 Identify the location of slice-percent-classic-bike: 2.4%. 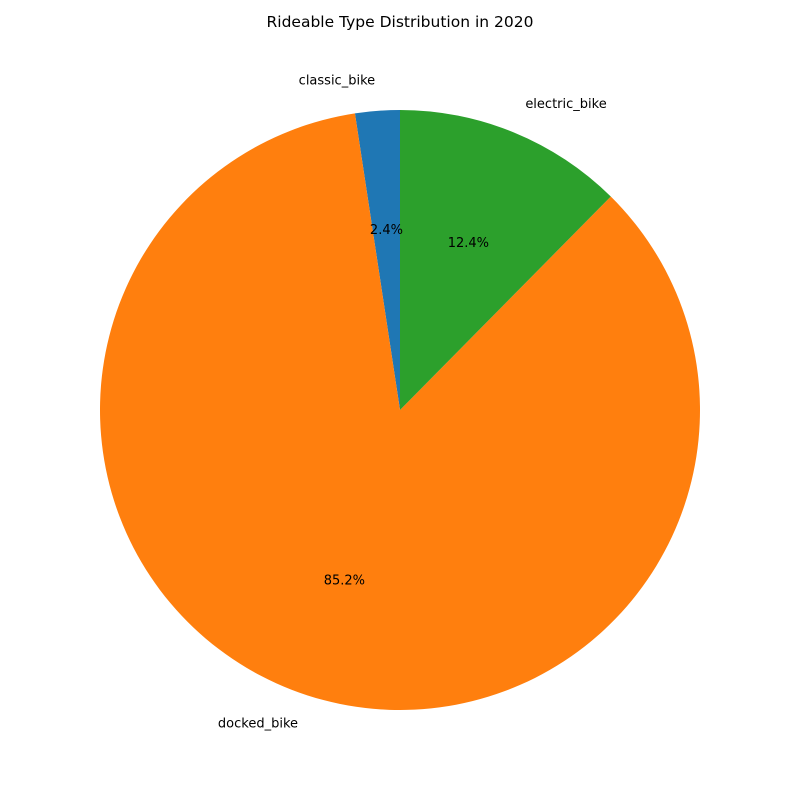
(386, 230).